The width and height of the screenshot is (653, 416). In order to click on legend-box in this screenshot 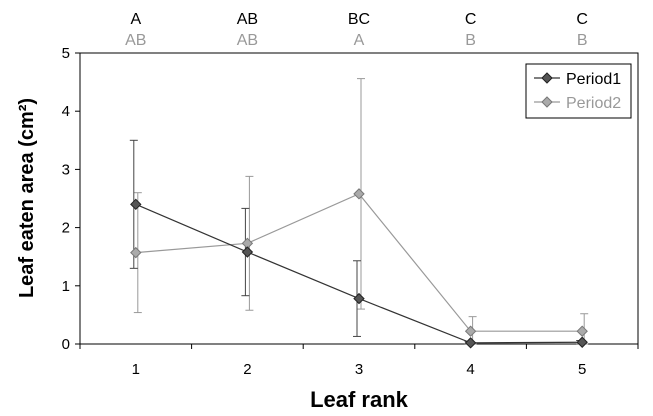, I will do `click(578, 91)`.